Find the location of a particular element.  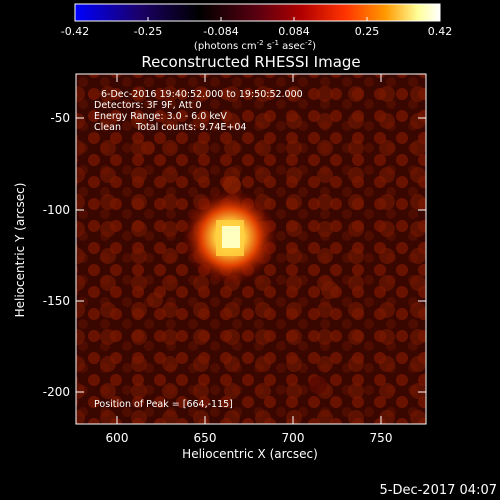

image-title: Reconstructed RHESSI Image is located at coordinates (250, 62).